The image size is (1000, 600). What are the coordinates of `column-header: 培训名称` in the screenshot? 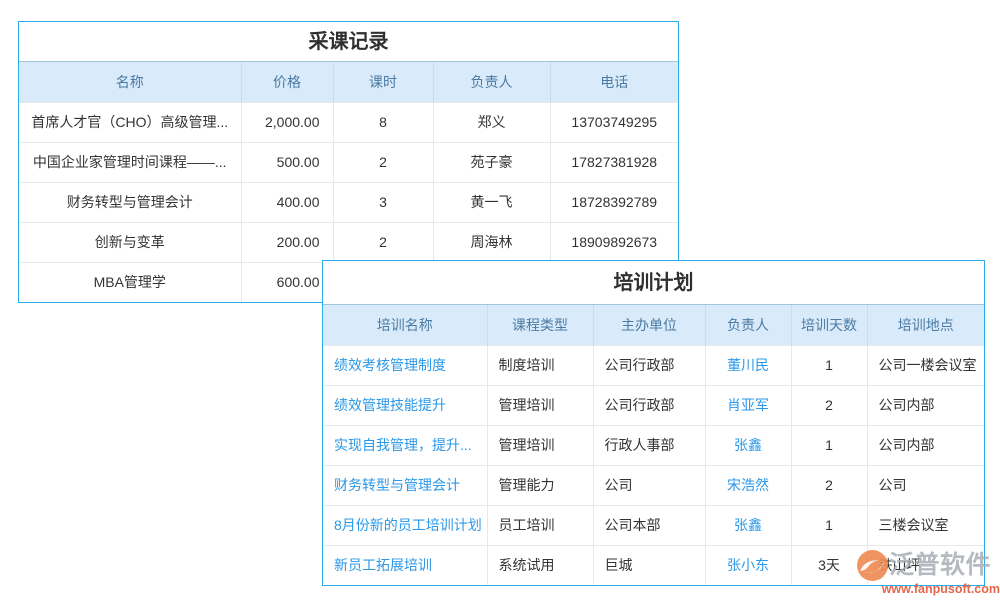 It's located at (405, 325).